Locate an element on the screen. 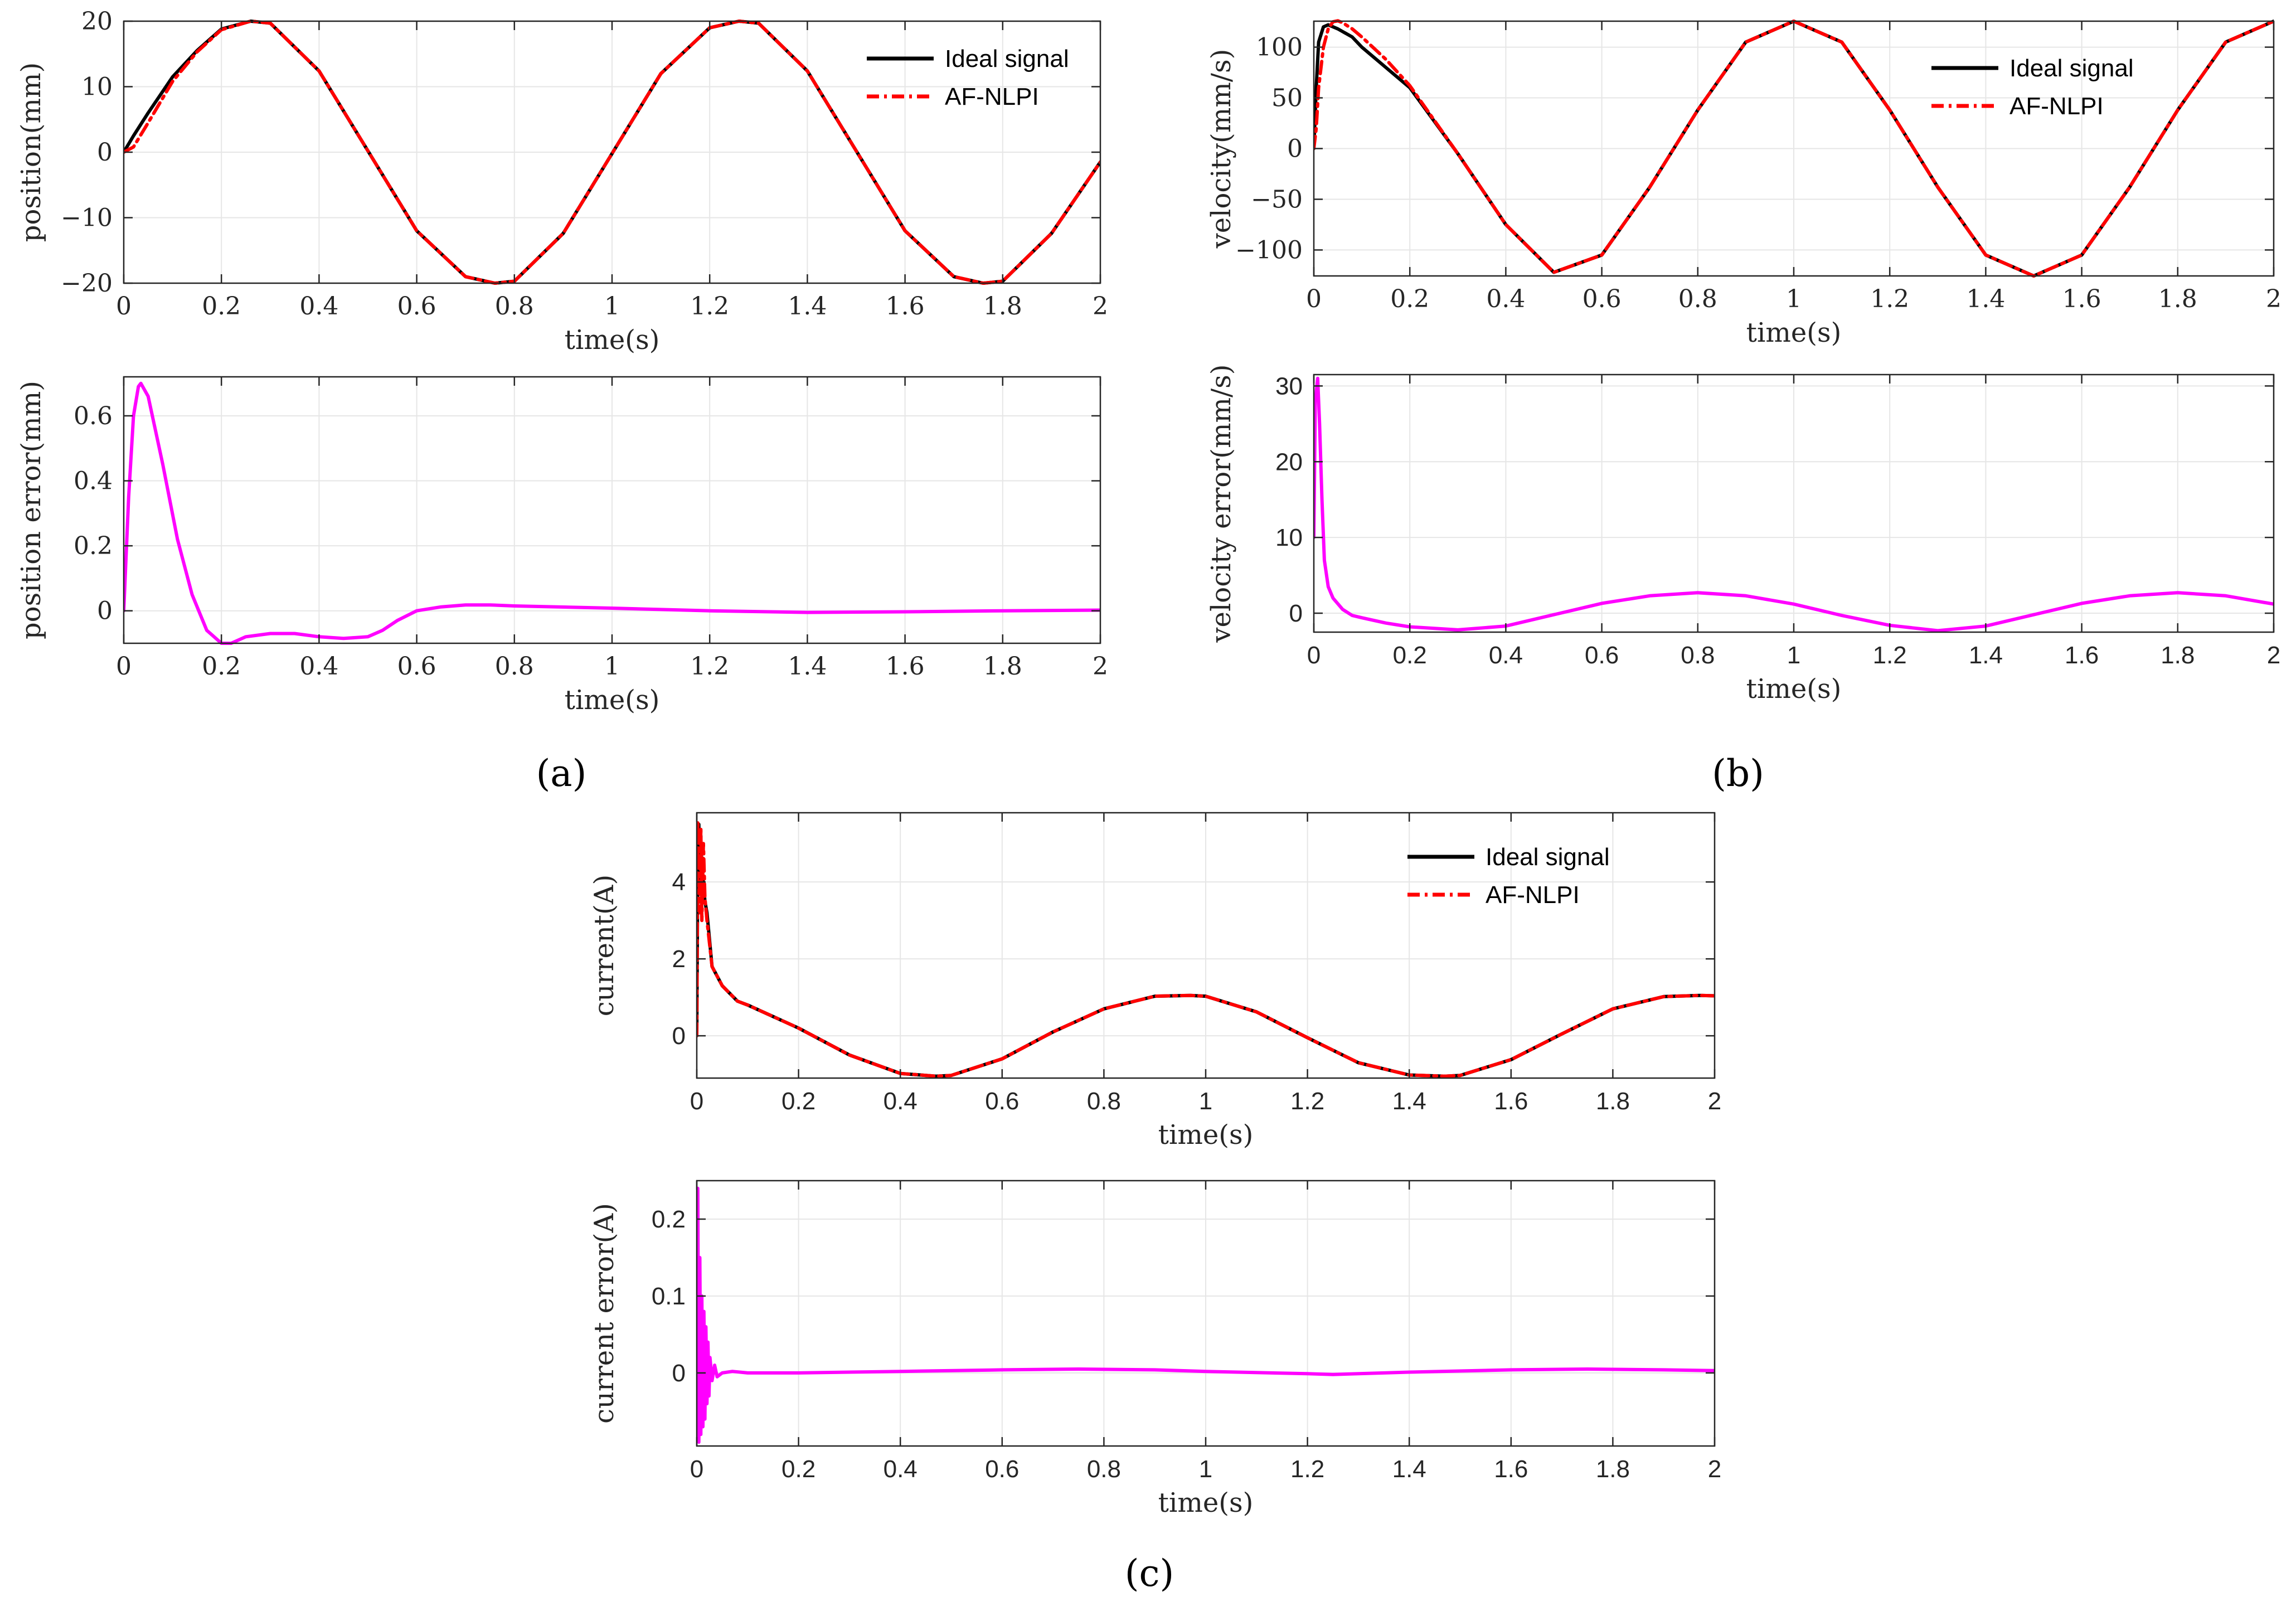 Image resolution: width=2296 pixels, height=1611 pixels. y-axis-label: position error(mm) is located at coordinates (32, 510).